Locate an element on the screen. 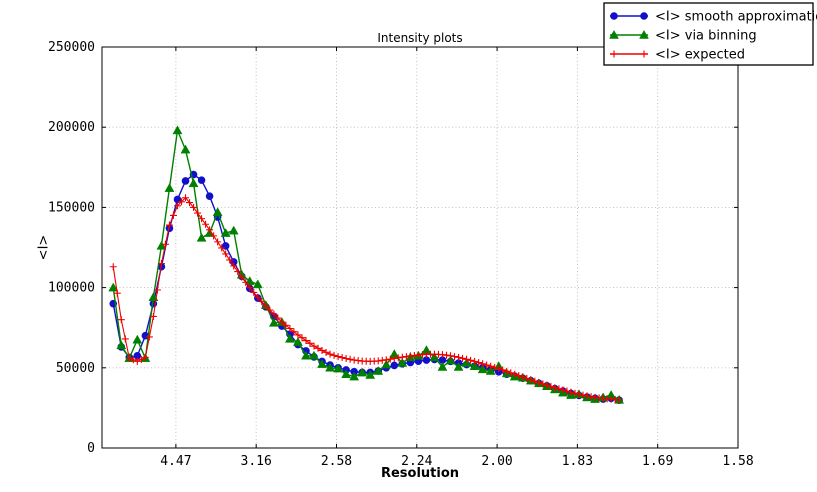  legend-item-label: <I> via binning is located at coordinates (706, 36).